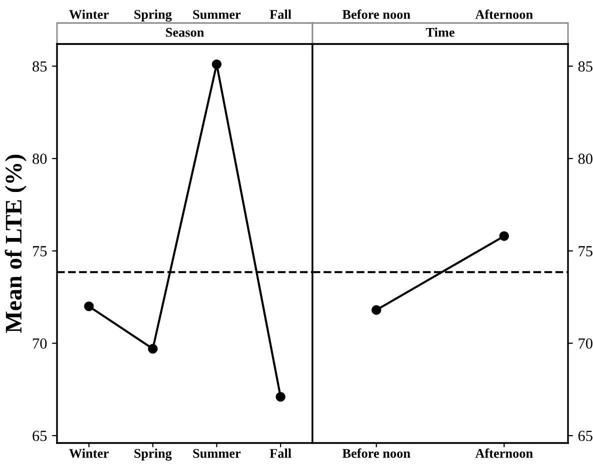 The height and width of the screenshot is (467, 593). I want to click on y-axis-title: Mean of LTE (%), so click(15, 243).